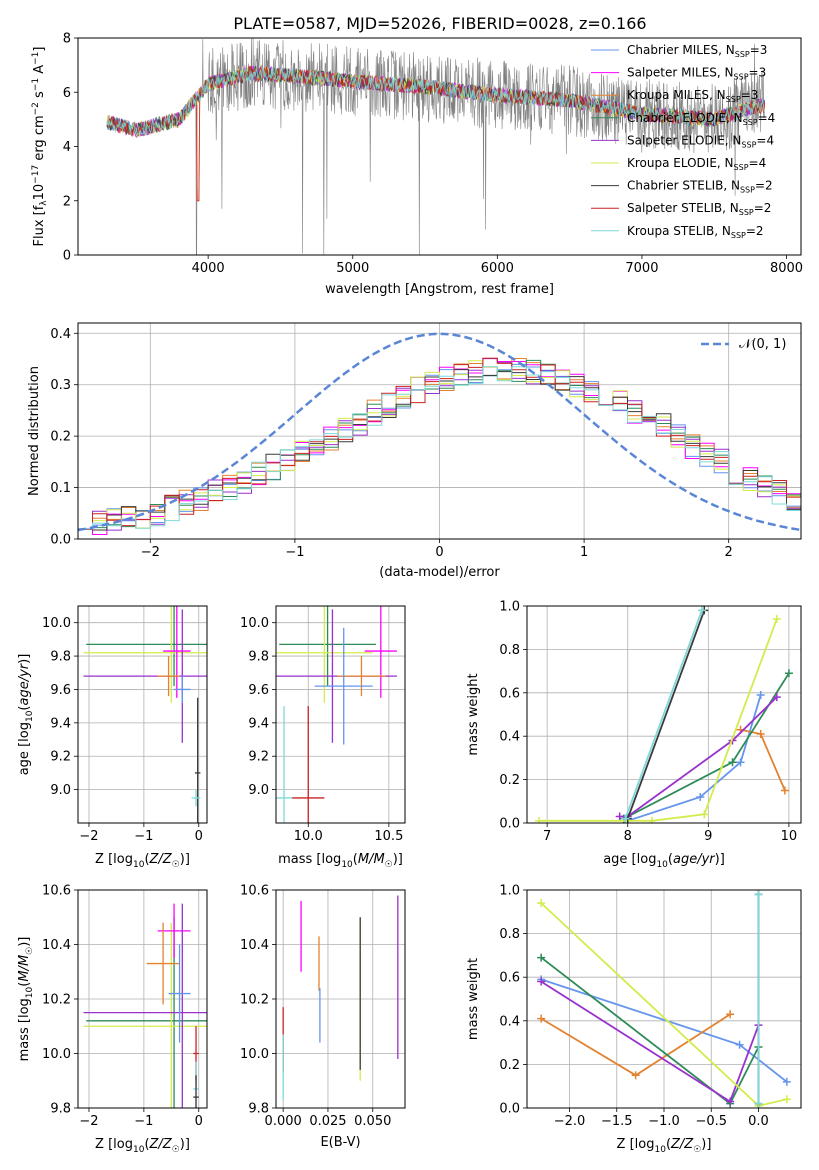 Image resolution: width=819 pixels, height=1170 pixels. I want to click on x-tick-label: 10.5, so click(388, 836).